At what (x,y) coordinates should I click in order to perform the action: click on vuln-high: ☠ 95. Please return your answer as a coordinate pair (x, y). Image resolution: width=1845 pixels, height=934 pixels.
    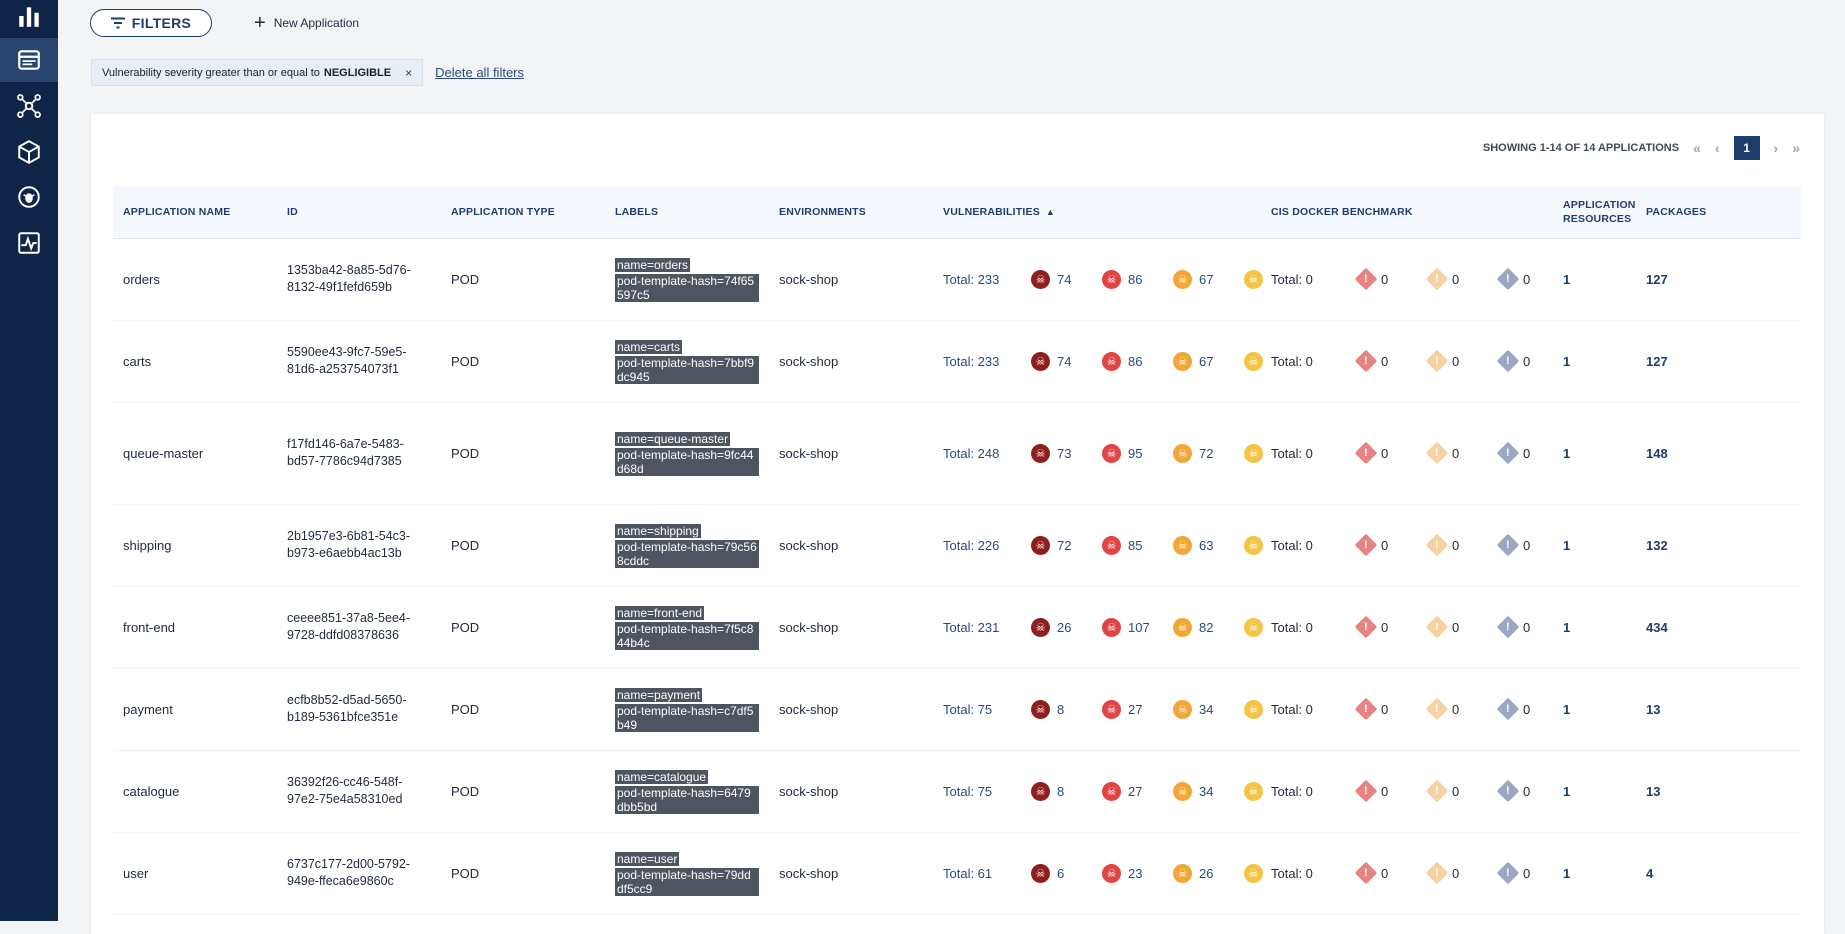
    Looking at the image, I should click on (1122, 453).